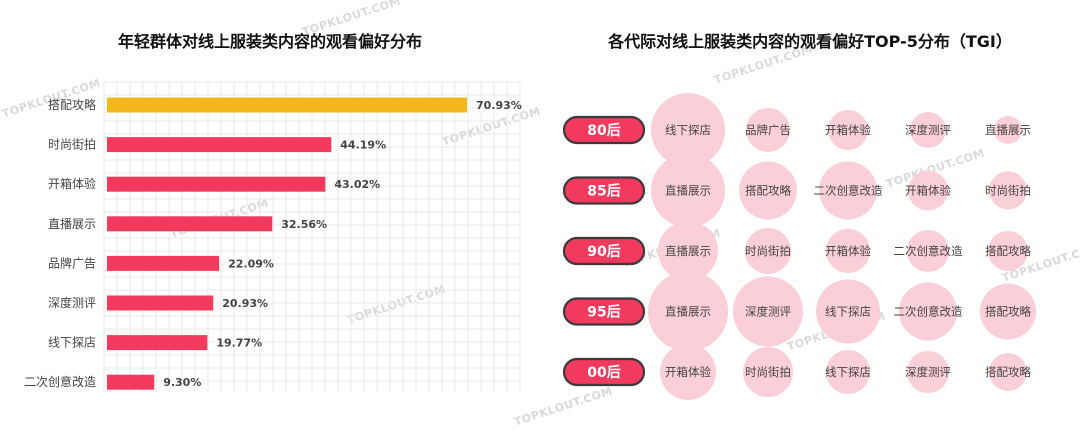 Image resolution: width=1080 pixels, height=438 pixels. I want to click on category-label: 时尚街拍, so click(72, 144).